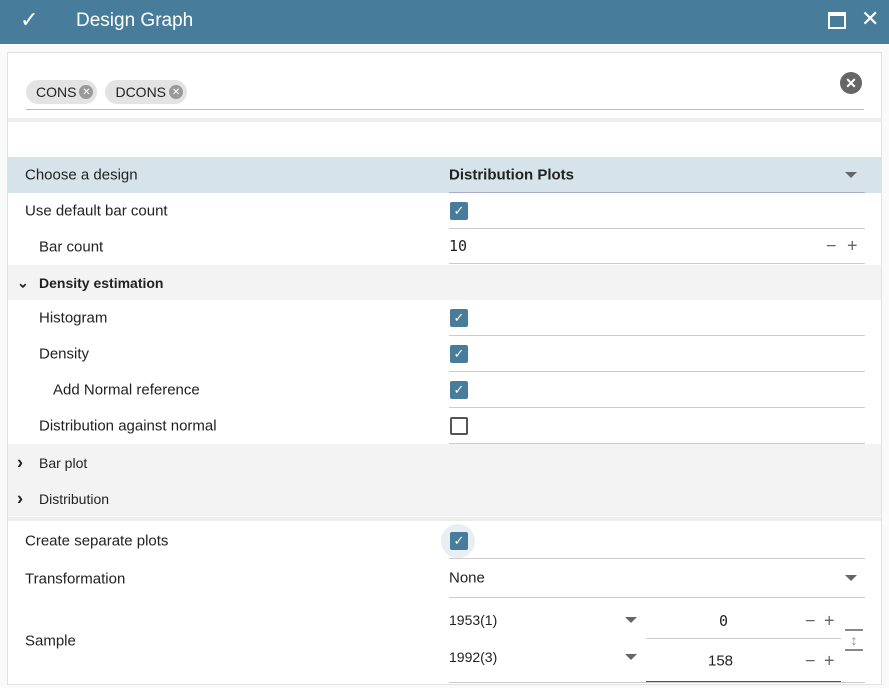  Describe the element at coordinates (511, 174) in the screenshot. I see `design-value: Distribution Plots` at that location.